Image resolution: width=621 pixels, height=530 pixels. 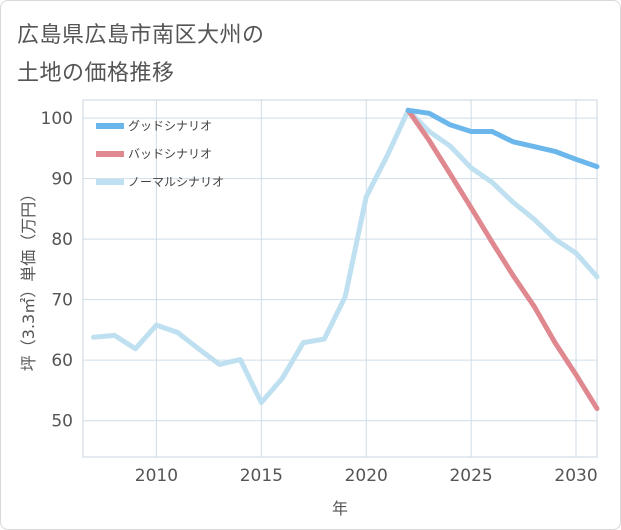 What do you see at coordinates (261, 476) in the screenshot?
I see `x-tick-label: 2015` at bounding box center [261, 476].